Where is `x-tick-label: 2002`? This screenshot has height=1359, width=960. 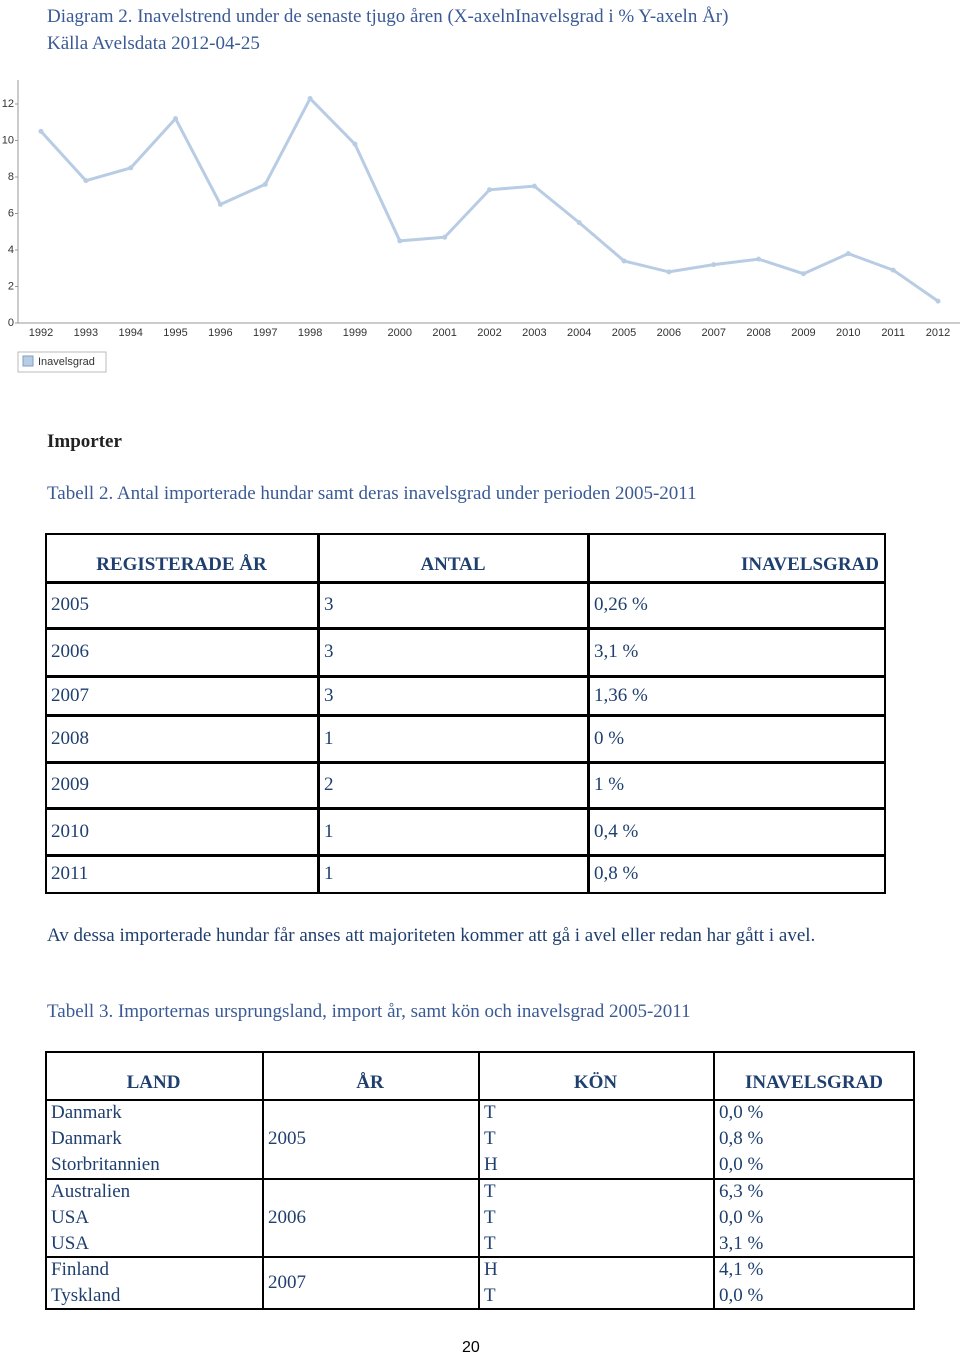
x-tick-label: 2002 is located at coordinates (489, 333).